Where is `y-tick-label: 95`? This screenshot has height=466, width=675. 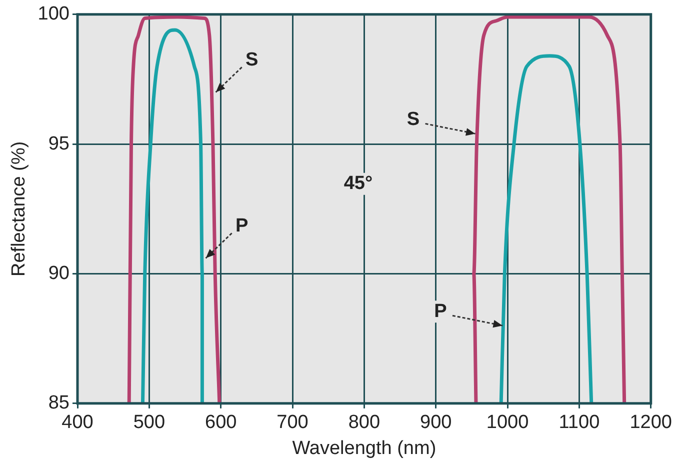 y-tick-label: 95 is located at coordinates (59, 143).